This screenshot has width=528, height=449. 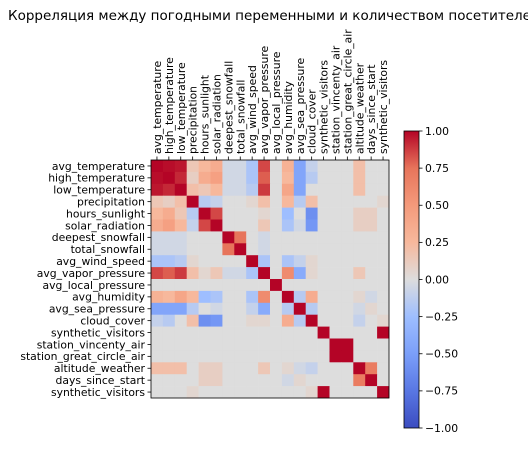 What do you see at coordinates (276, 102) in the screenshot?
I see `x-tick-label: avg_local_pressure` at bounding box center [276, 102].